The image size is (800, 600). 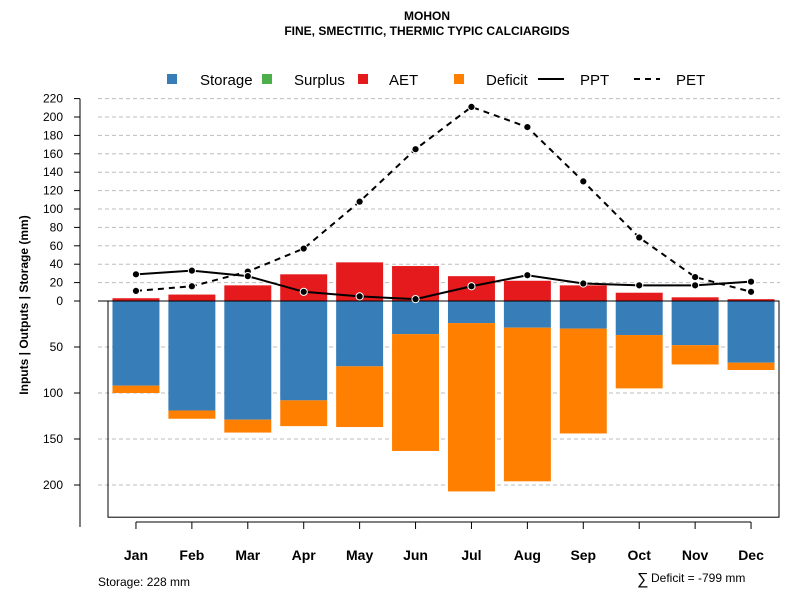 I want to click on y-tick-label: 220, so click(x=53, y=99).